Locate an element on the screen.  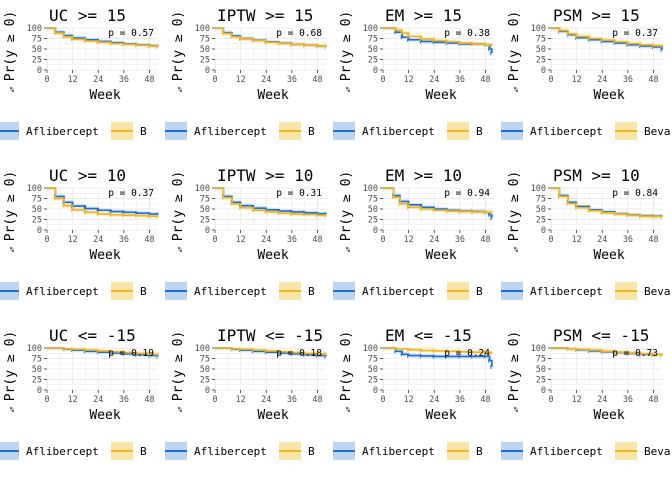
survival-line-beva is located at coordinates (607, 202).